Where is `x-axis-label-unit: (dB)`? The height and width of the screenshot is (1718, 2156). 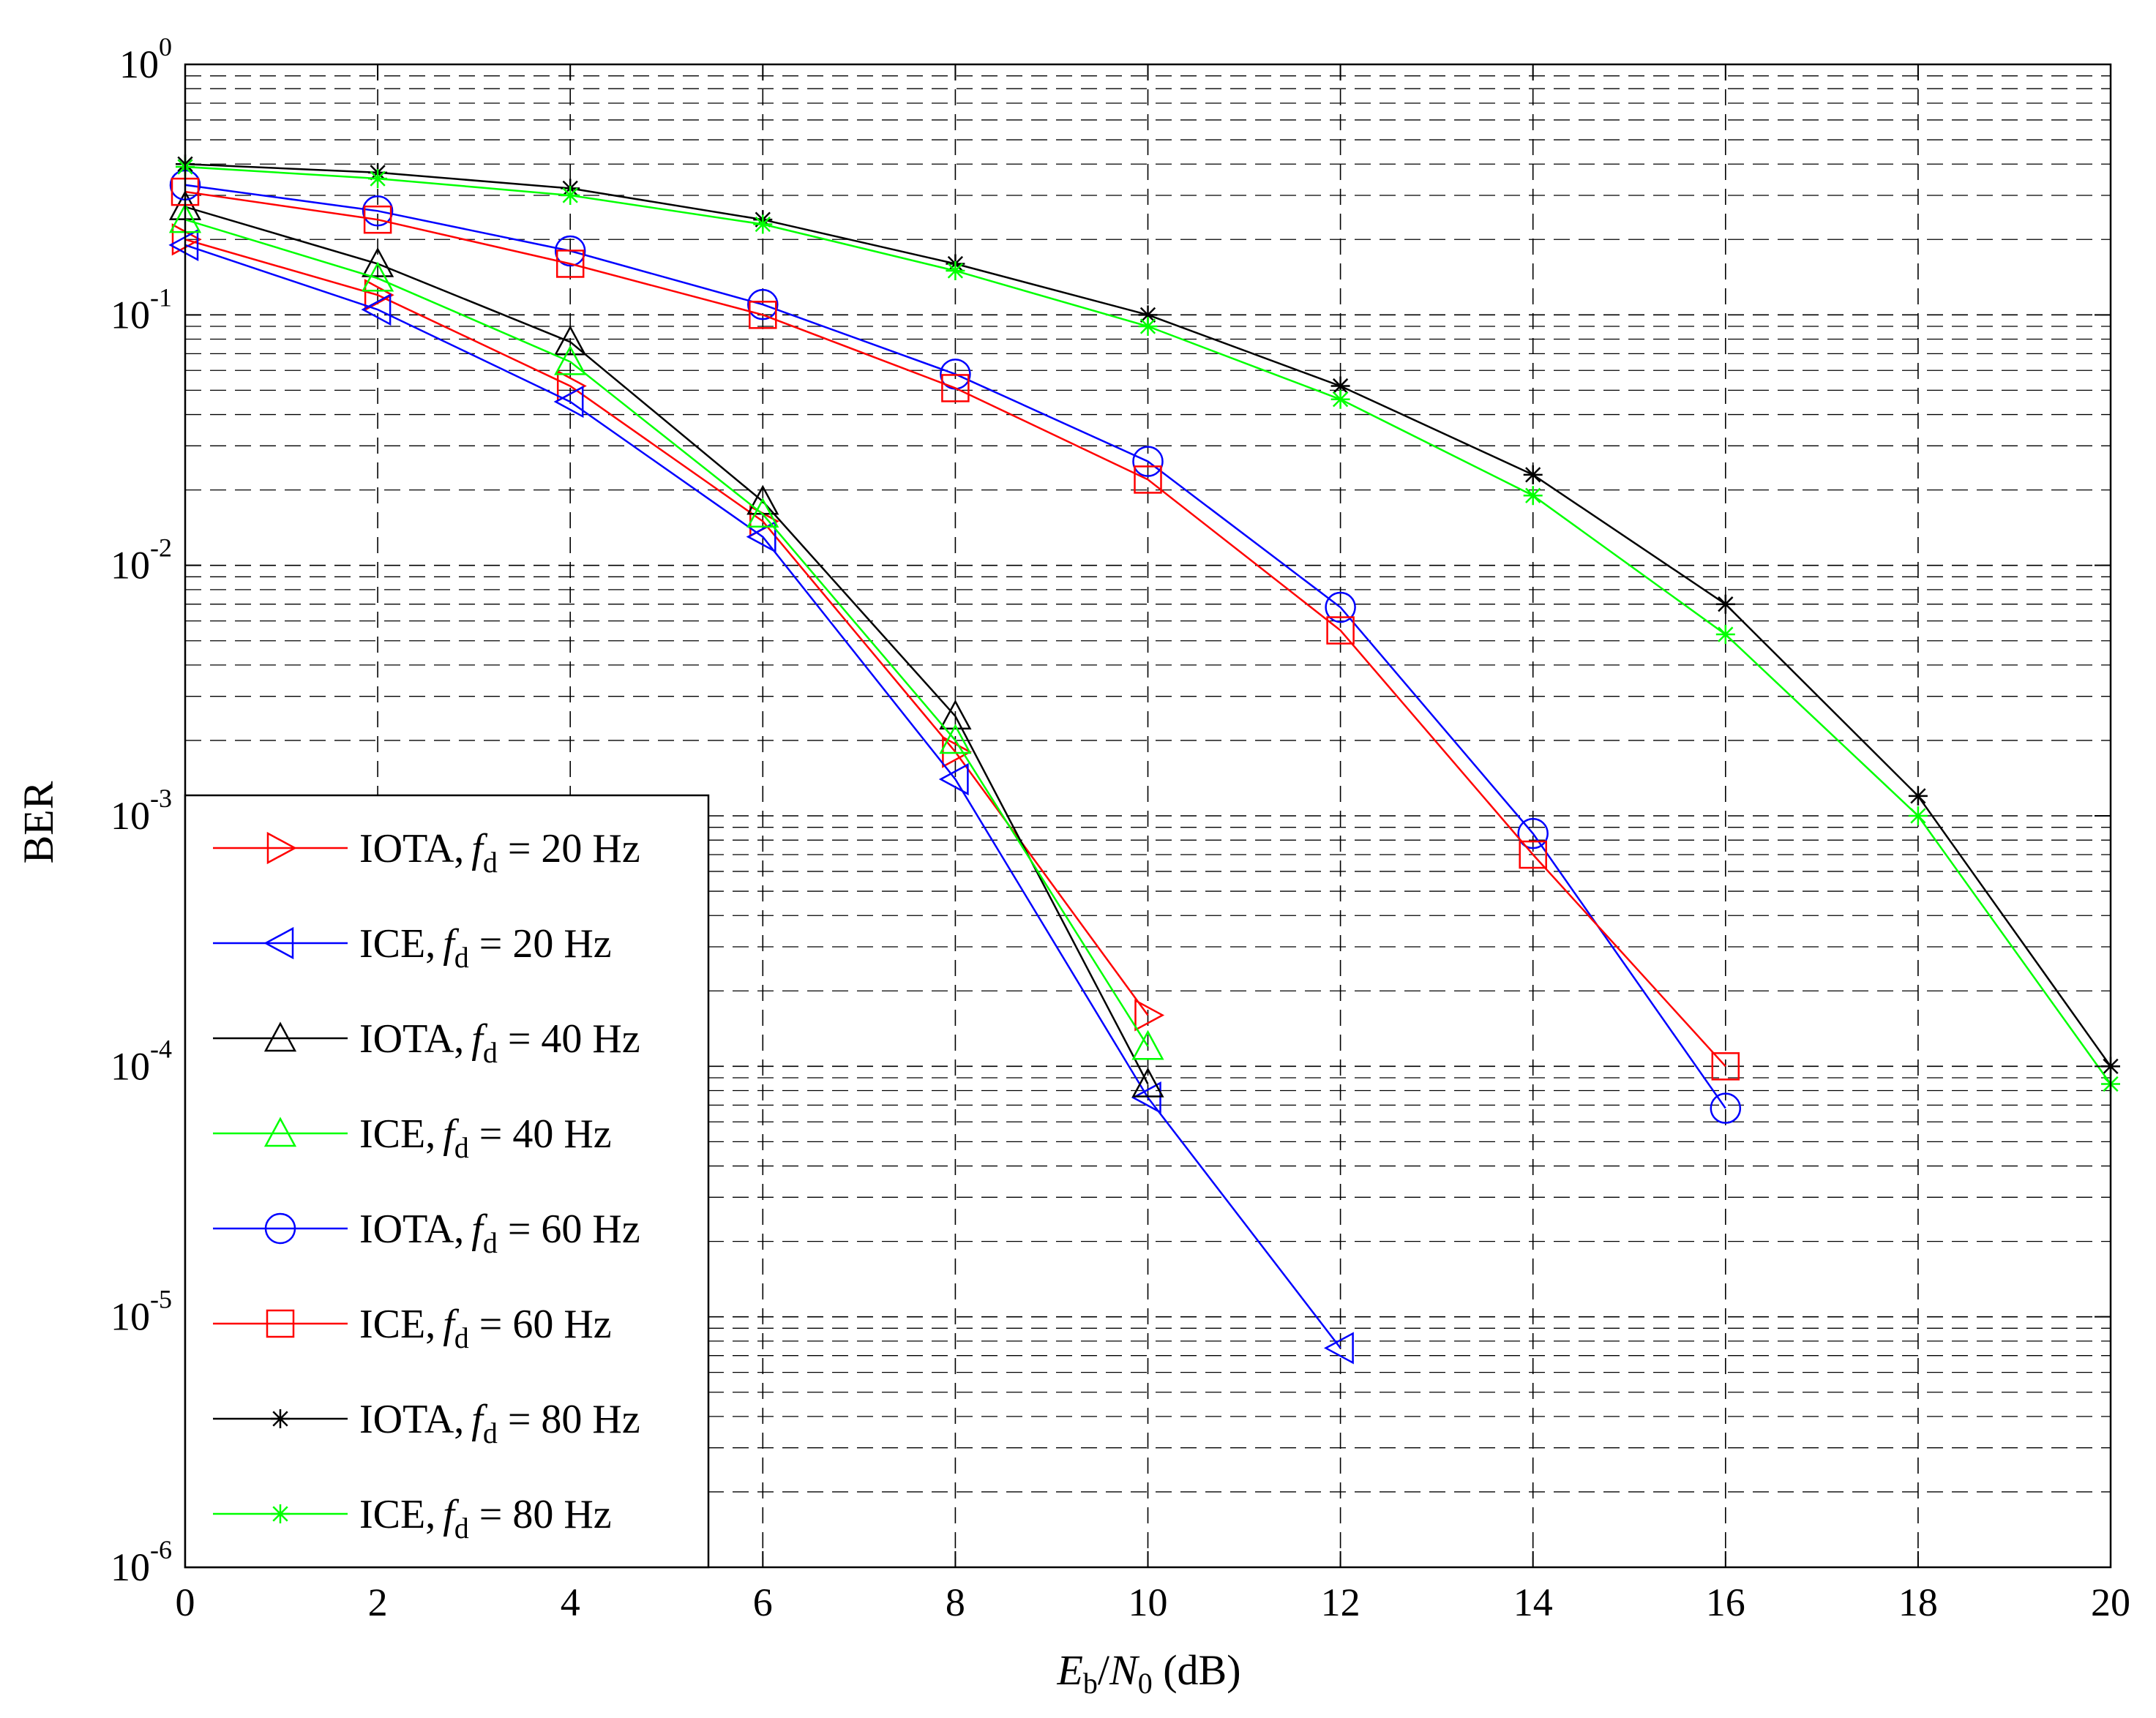 x-axis-label-unit: (dB) is located at coordinates (1197, 1670).